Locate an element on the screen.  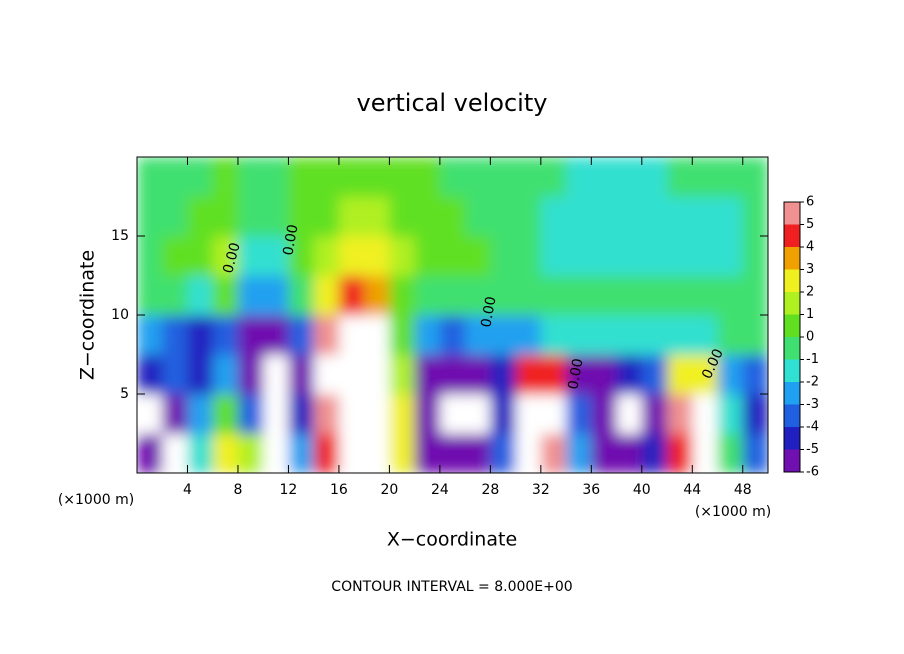
colorbar-label: -4 is located at coordinates (812, 427).